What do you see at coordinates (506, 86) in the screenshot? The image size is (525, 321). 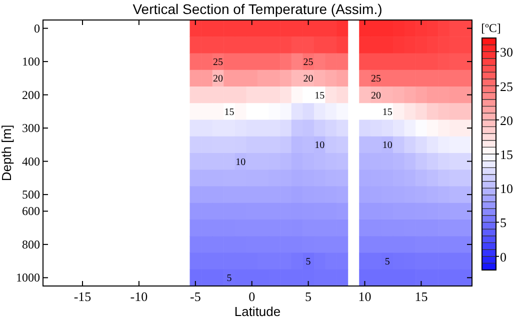 I see `color-bar-label: 25` at bounding box center [506, 86].